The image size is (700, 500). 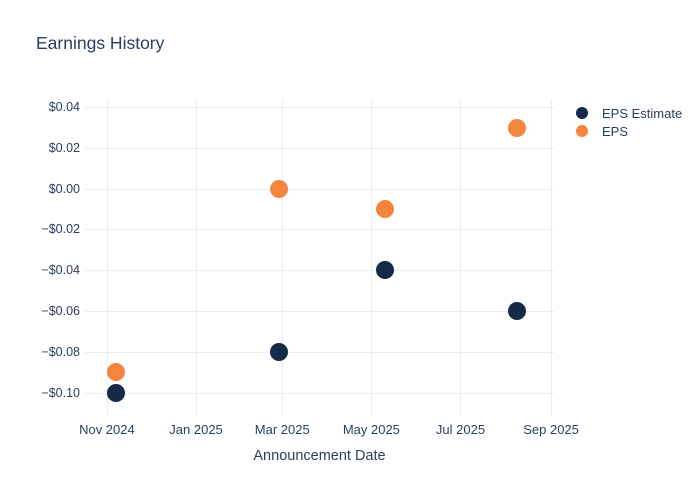 I want to click on x-tick-label: Nov 2024, so click(x=107, y=429).